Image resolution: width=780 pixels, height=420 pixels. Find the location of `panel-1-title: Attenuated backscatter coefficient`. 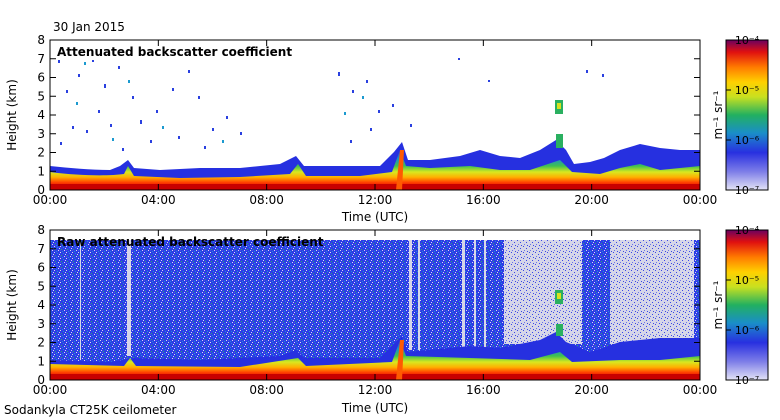

panel-1-title: Attenuated backscatter coefficient is located at coordinates (174, 52).